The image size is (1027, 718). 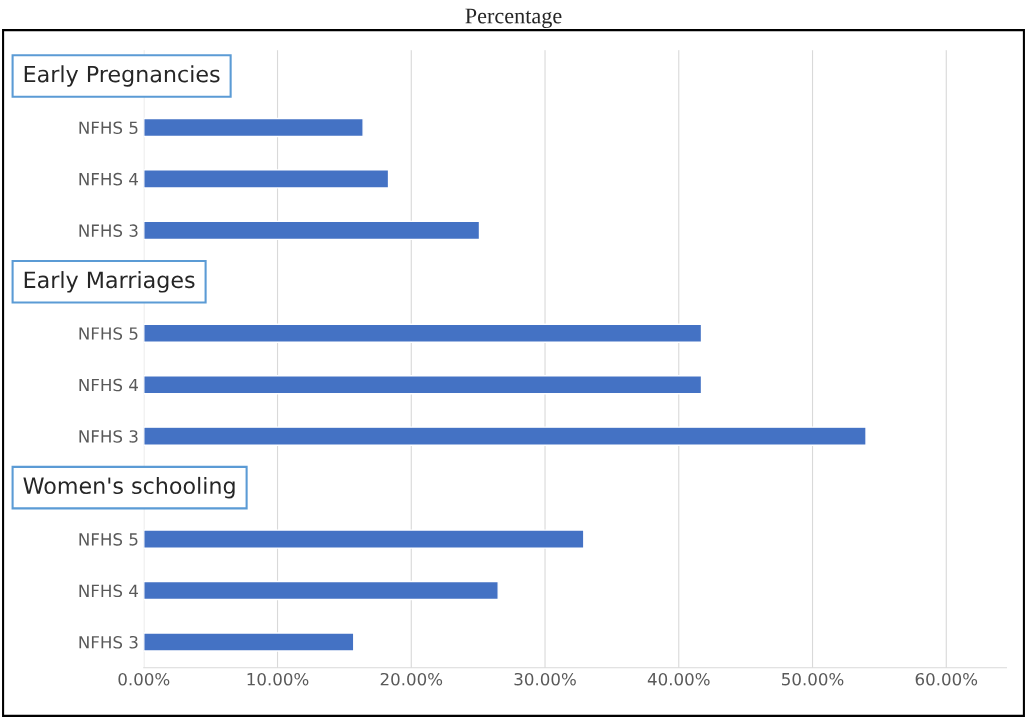 What do you see at coordinates (678, 679) in the screenshot?
I see `x-tick-label: 40.00%` at bounding box center [678, 679].